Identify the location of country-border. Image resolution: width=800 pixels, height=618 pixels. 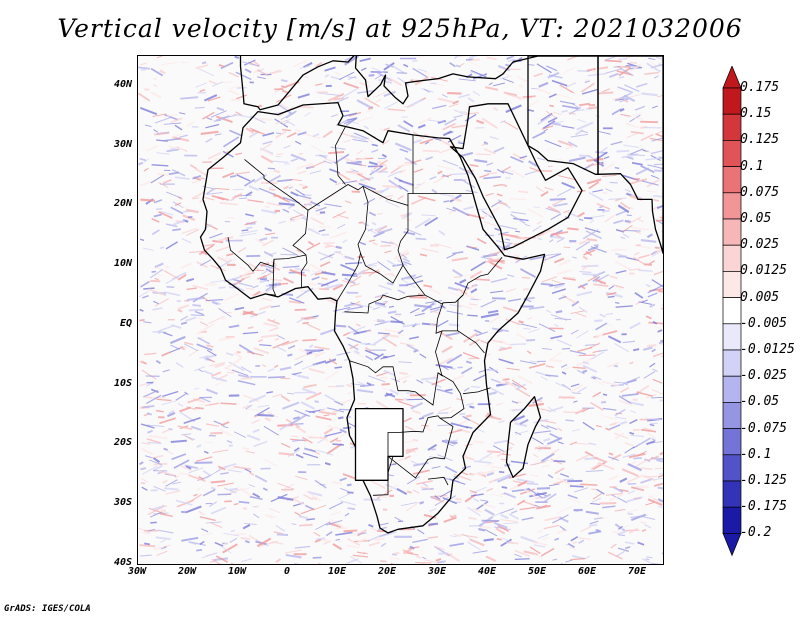
(438, 481).